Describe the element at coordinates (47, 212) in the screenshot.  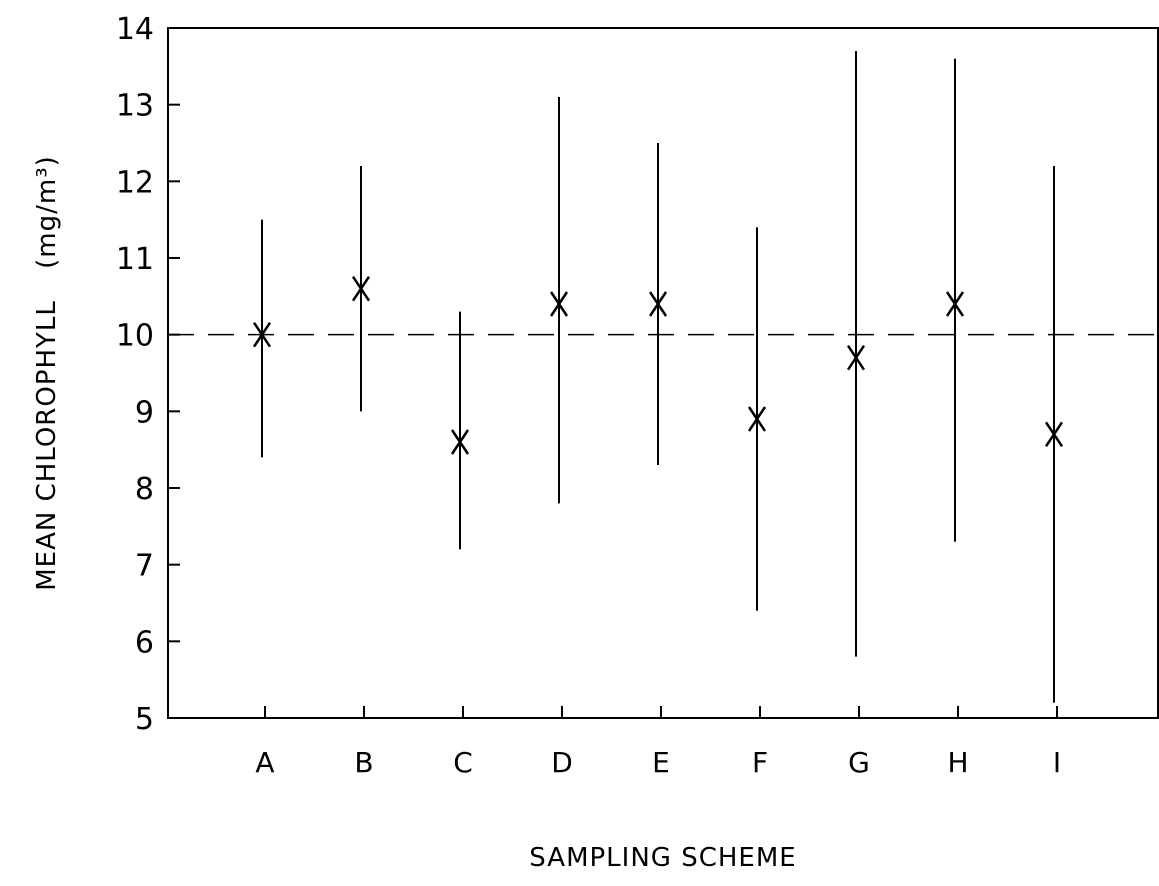
I see `y-axis-unit: (mg/m³)` at that location.